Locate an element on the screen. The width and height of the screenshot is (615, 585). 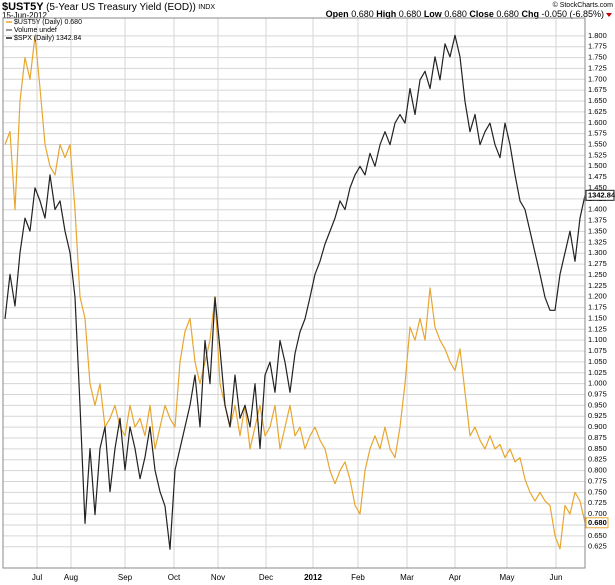
legend-label: $SPX (Daily) 1342.84 is located at coordinates (47, 38).